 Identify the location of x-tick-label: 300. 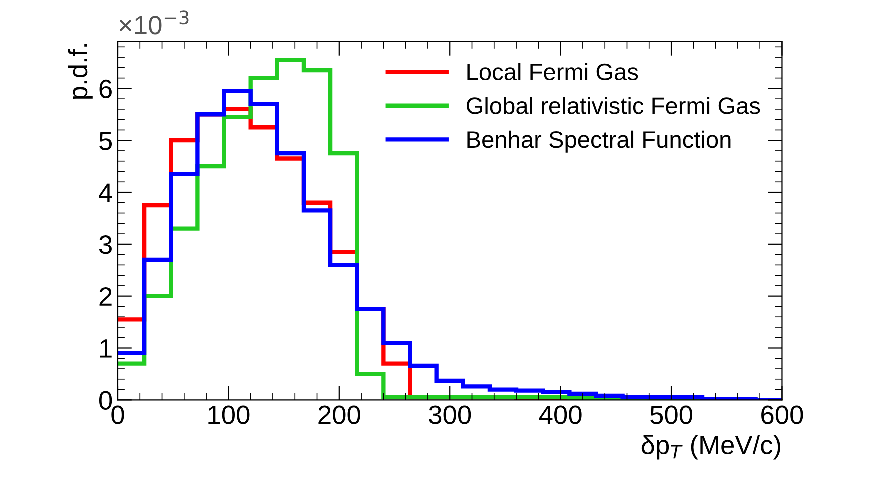
(450, 415).